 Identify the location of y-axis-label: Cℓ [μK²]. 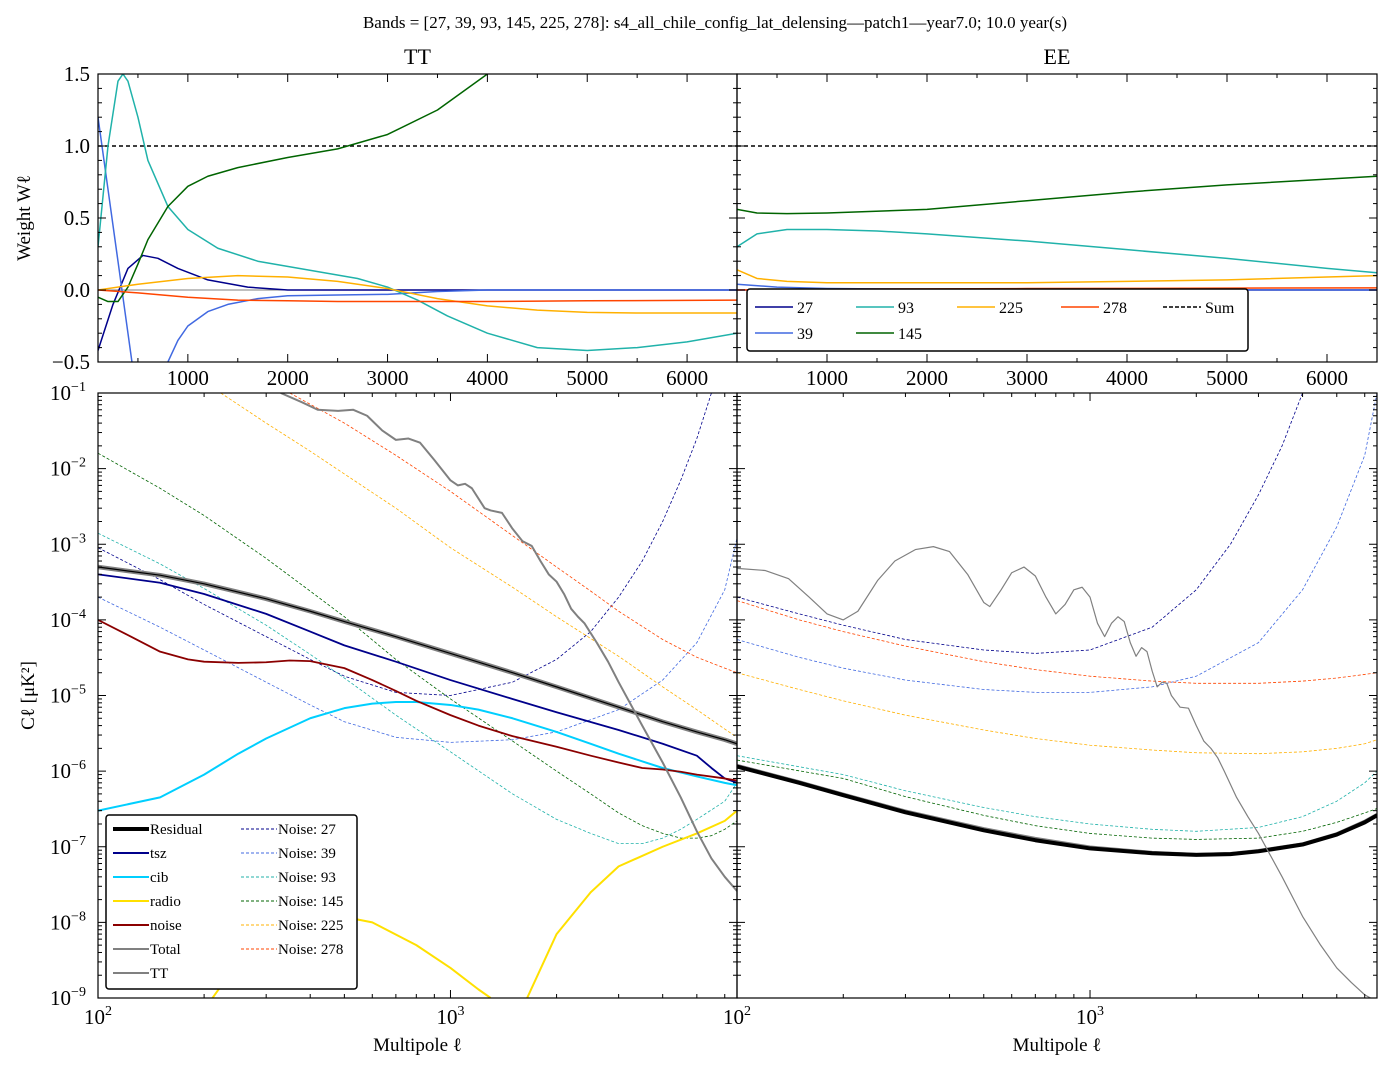
(28, 695).